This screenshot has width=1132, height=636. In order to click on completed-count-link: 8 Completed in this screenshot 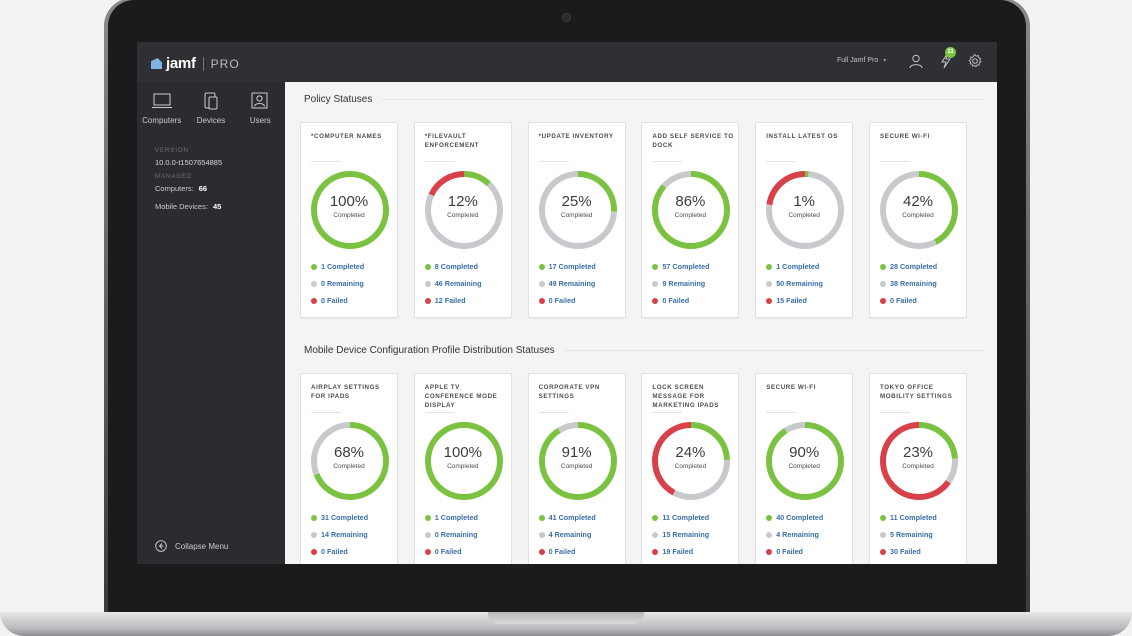, I will do `click(451, 266)`.